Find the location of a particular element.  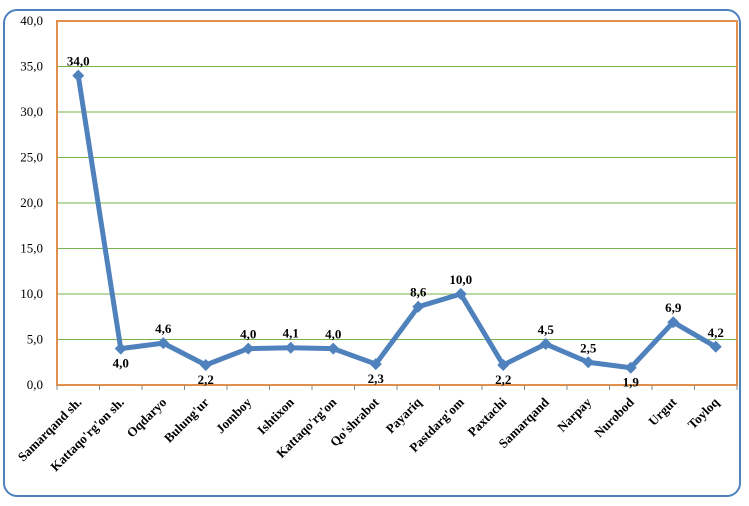

data-label: 4,5 is located at coordinates (546, 329).